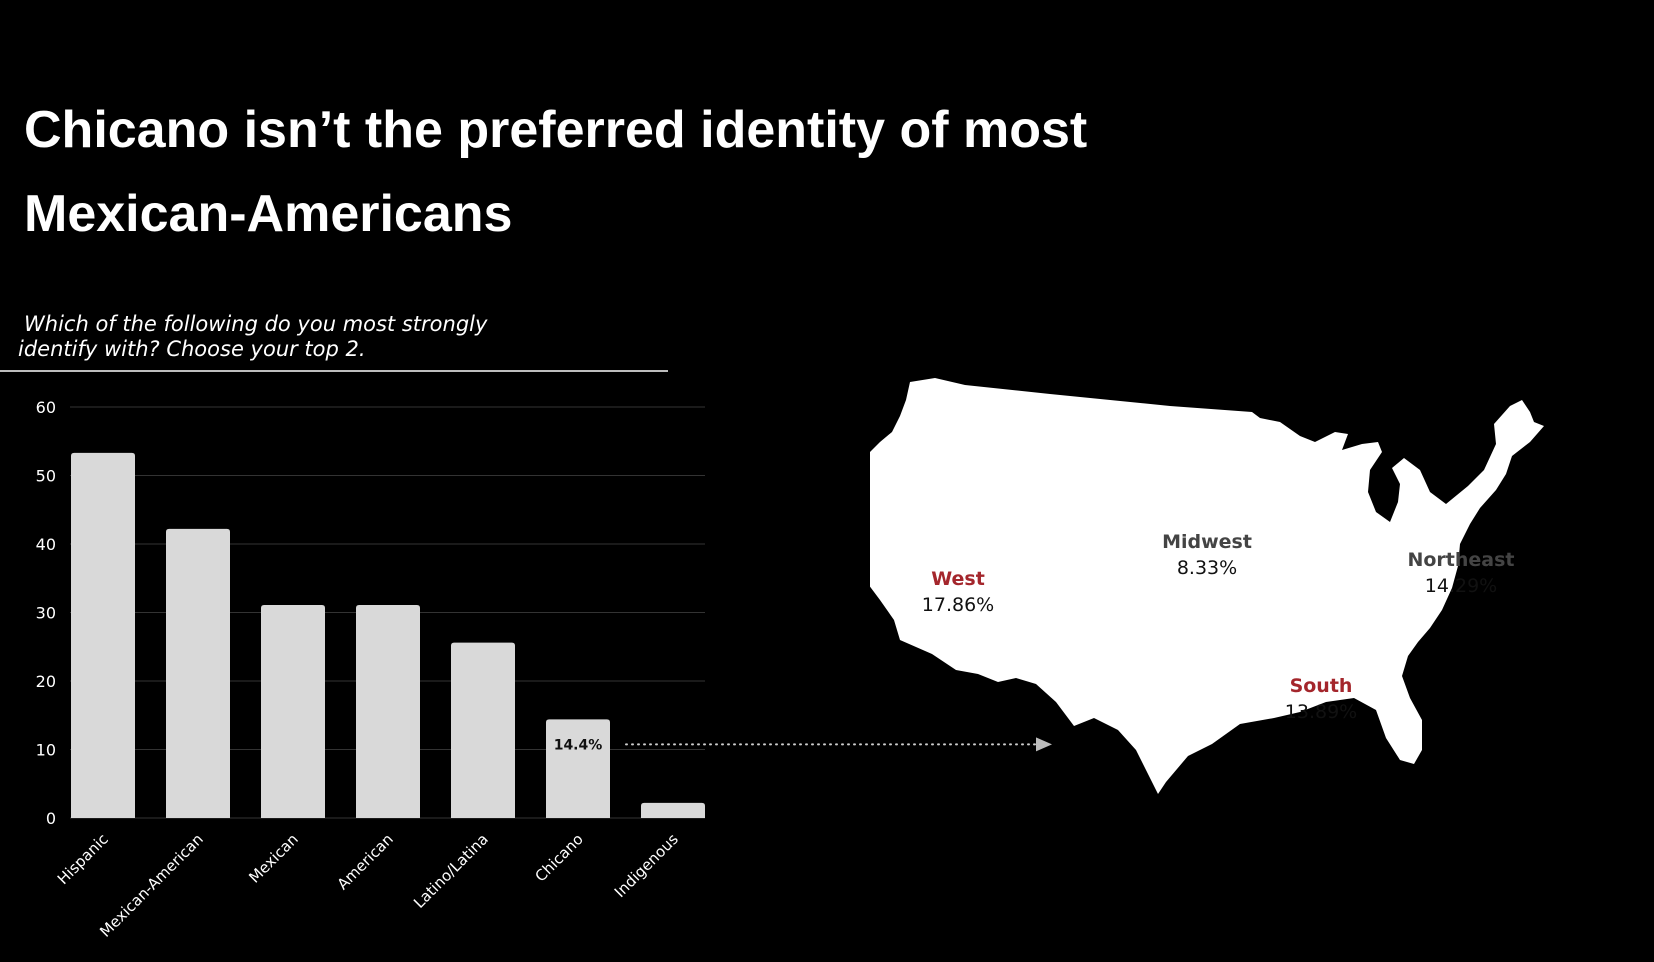 The height and width of the screenshot is (962, 1654). Describe the element at coordinates (1460, 560) in the screenshot. I see `region-name-northeast: Northeast` at that location.